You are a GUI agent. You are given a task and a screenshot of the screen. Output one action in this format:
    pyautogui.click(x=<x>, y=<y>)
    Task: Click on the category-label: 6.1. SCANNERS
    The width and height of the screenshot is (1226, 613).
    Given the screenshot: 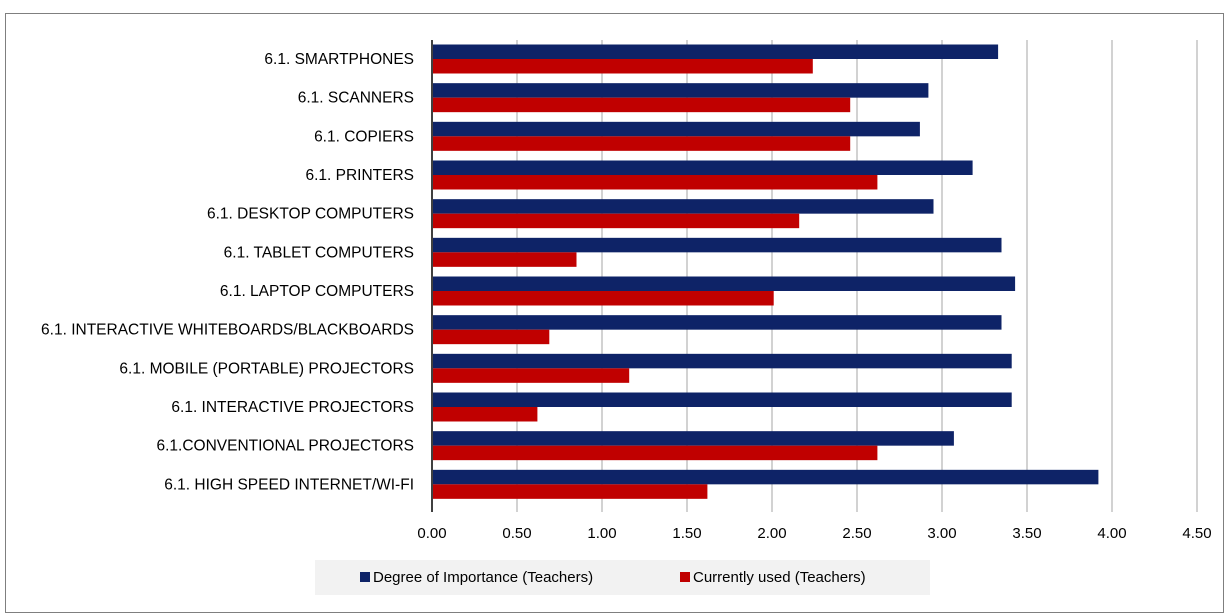 What is the action you would take?
    pyautogui.click(x=356, y=98)
    